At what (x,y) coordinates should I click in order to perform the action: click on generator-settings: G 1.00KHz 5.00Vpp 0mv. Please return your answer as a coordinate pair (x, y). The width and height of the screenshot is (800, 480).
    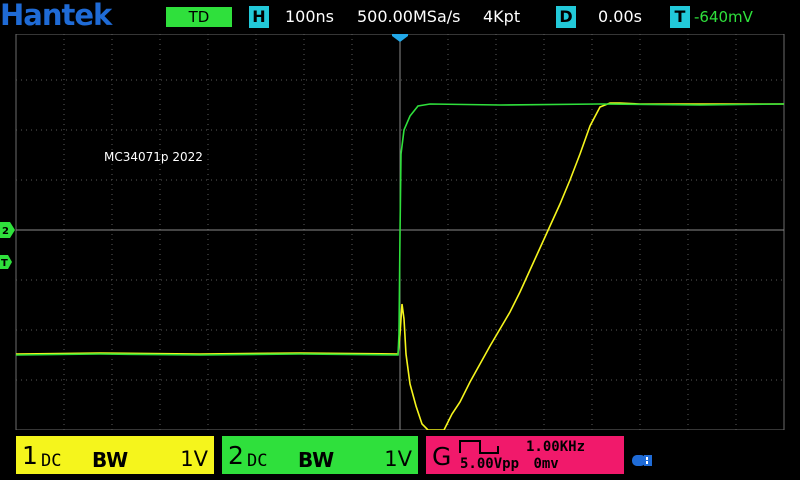
    Looking at the image, I should click on (525, 455).